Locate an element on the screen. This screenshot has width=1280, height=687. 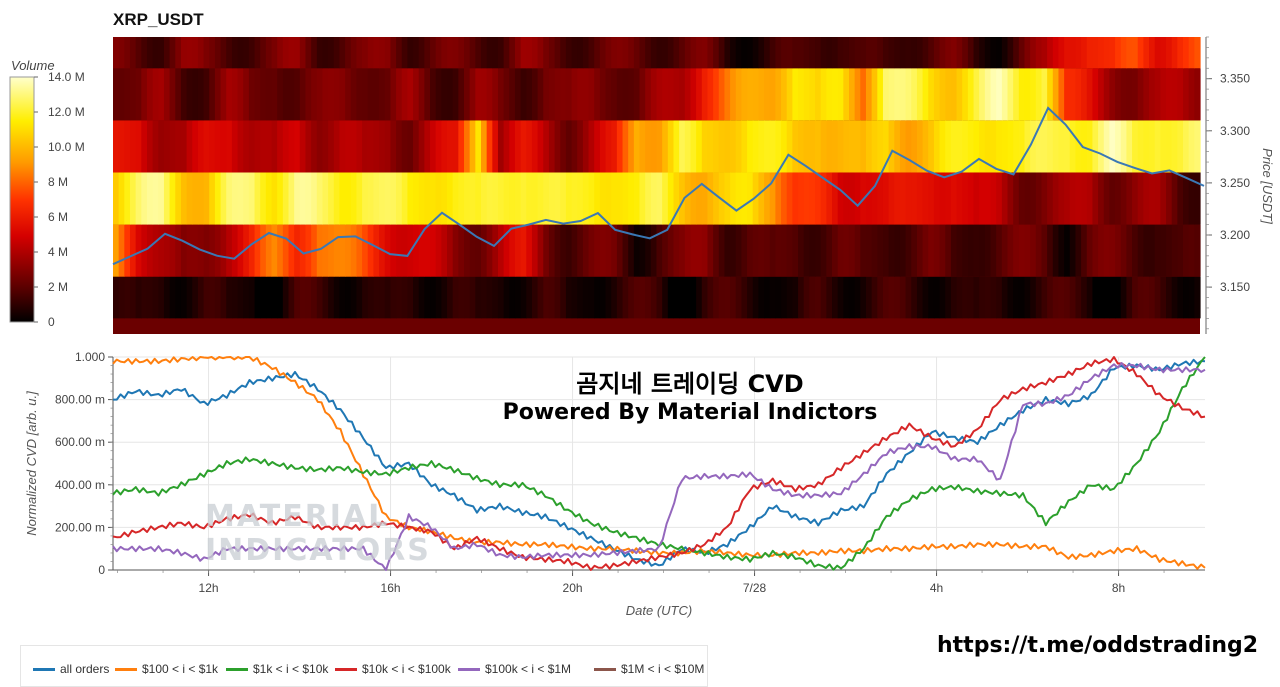
legend-item: $10k < i < $100k is located at coordinates (393, 669).